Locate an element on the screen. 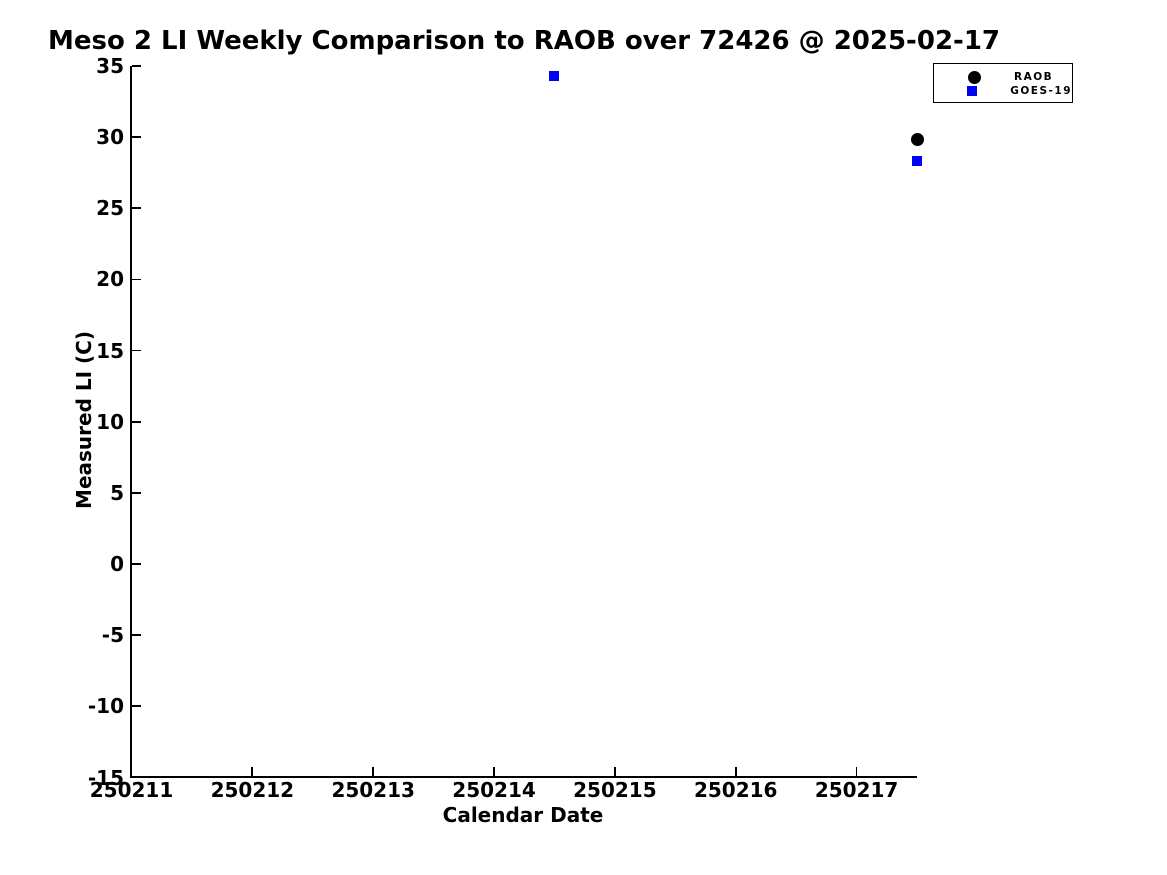 The height and width of the screenshot is (875, 1167). y-axis-spine is located at coordinates (130, 421).